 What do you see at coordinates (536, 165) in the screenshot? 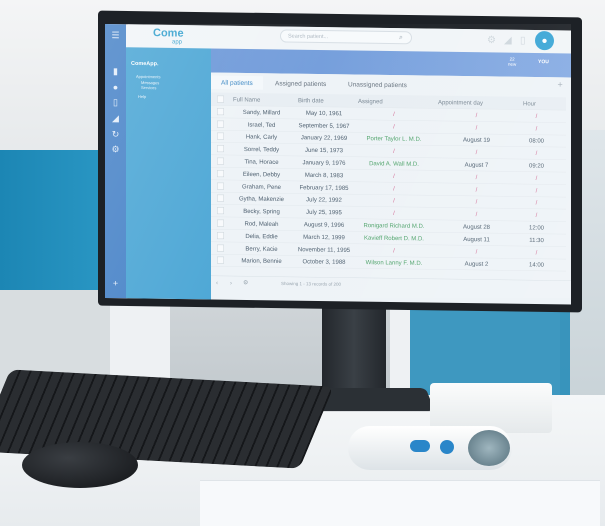
I see `table-cell: 09:20` at bounding box center [536, 165].